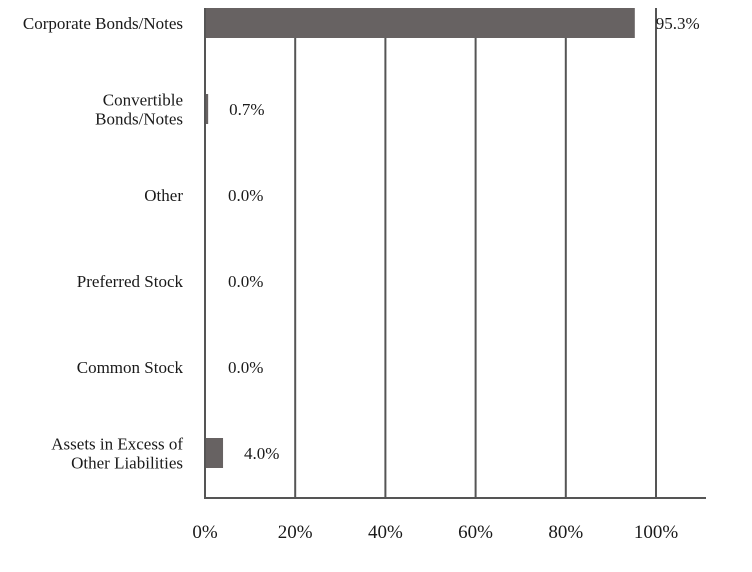 Image resolution: width=752 pixels, height=572 pixels. Describe the element at coordinates (139, 110) in the screenshot. I see `category-label: Convertible Bonds/Notes` at that location.